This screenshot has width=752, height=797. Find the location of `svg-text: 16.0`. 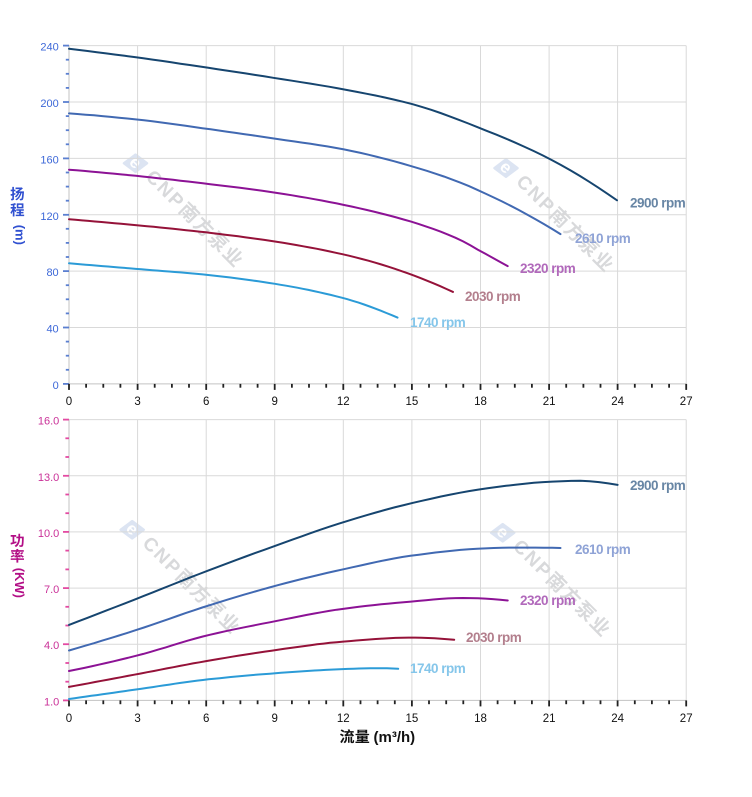

svg-text: 16.0 is located at coordinates (48, 422).